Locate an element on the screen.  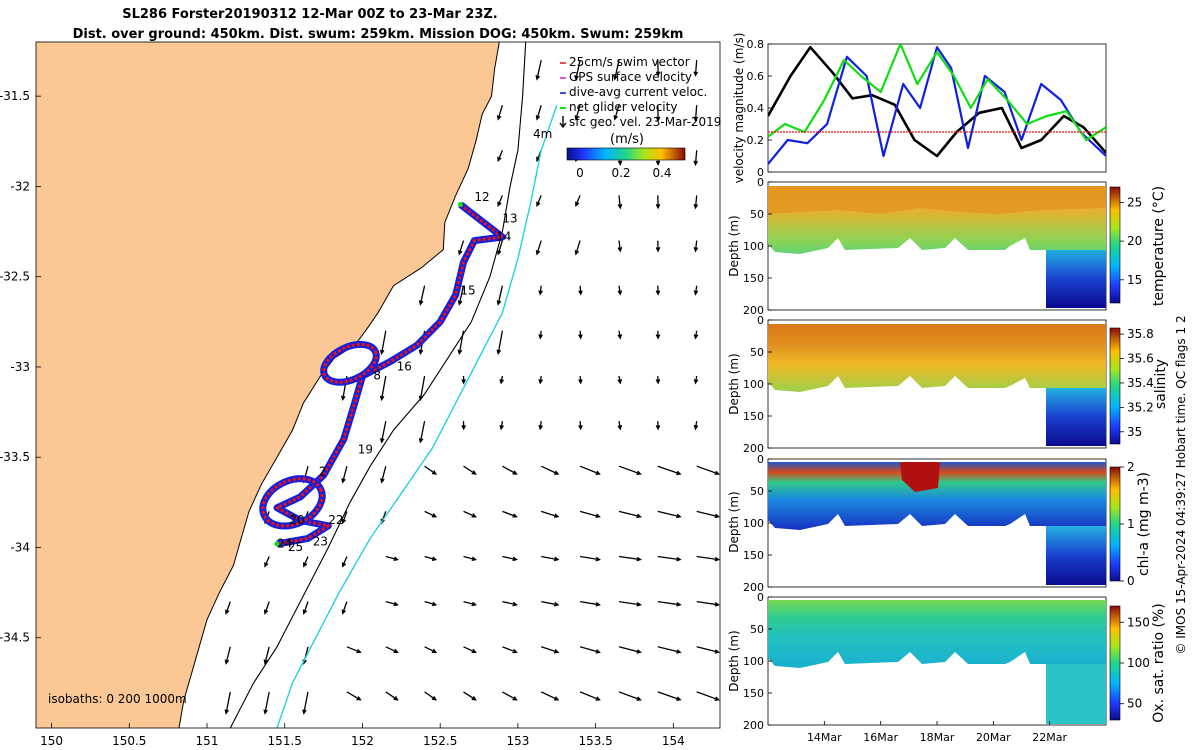
velocity-plot-frame is located at coordinates (937, 108).